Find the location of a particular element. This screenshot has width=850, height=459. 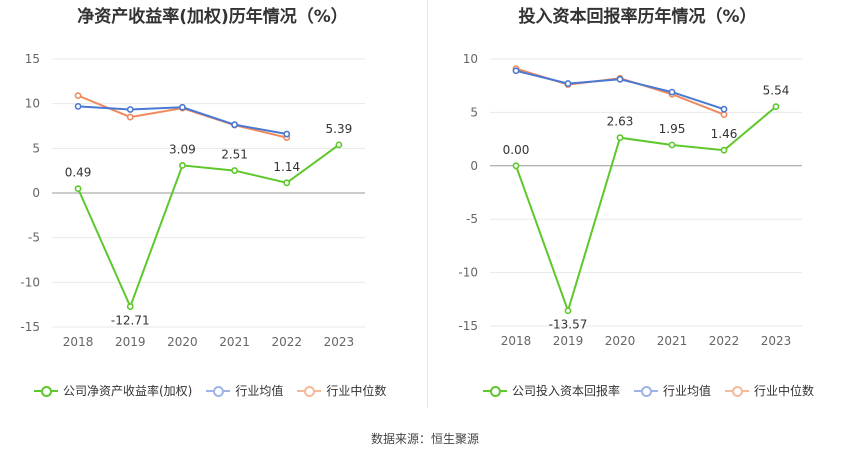

data-label: -13.57 is located at coordinates (568, 325).